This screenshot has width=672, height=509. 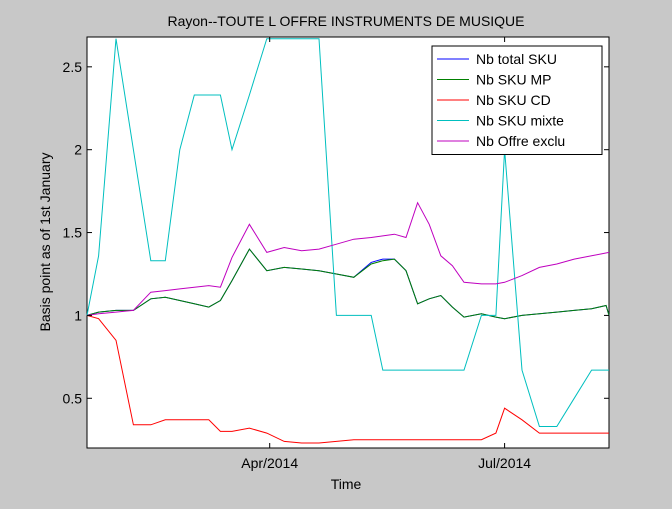 What do you see at coordinates (513, 80) in the screenshot?
I see `legend-label: Nb SKU MP` at bounding box center [513, 80].